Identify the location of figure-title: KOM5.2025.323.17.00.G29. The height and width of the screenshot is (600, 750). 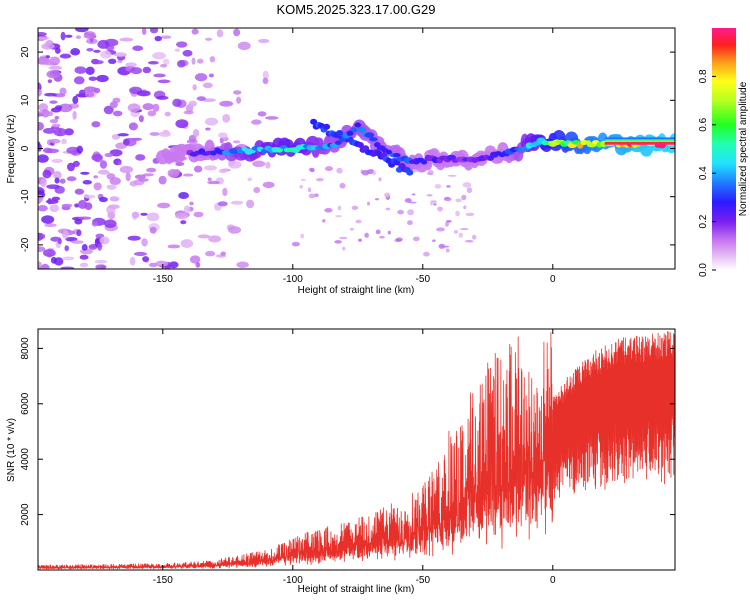
(355, 9).